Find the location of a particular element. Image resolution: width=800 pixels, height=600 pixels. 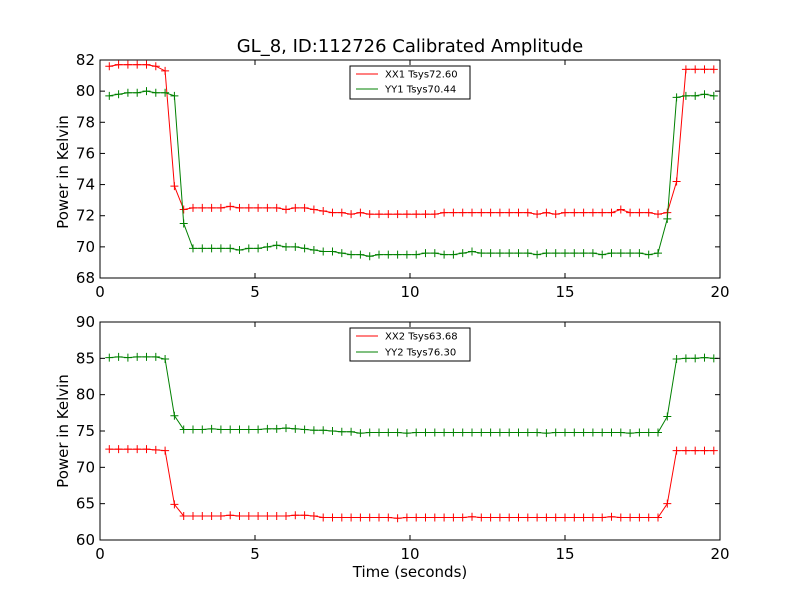

bottom-x-tick-label: 5 is located at coordinates (255, 554).